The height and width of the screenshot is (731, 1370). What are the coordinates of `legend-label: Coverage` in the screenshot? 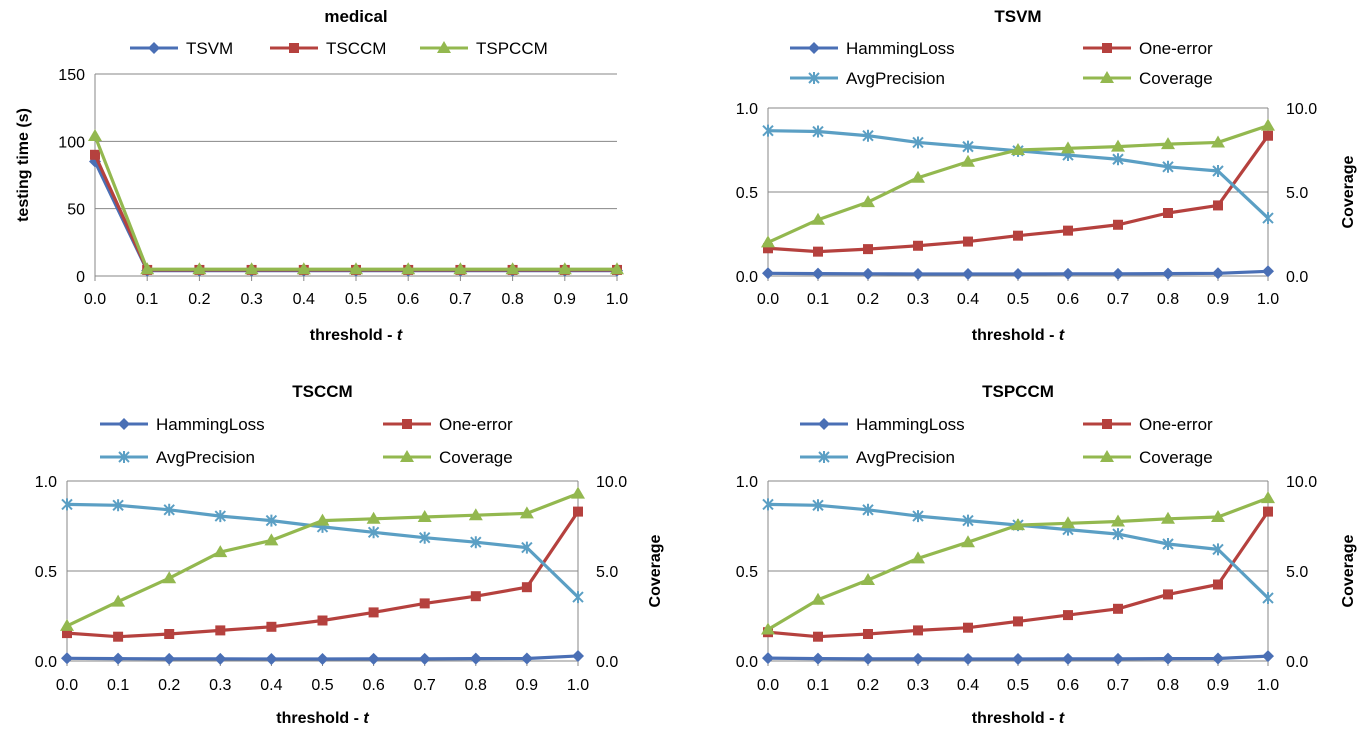 It's located at (476, 457).